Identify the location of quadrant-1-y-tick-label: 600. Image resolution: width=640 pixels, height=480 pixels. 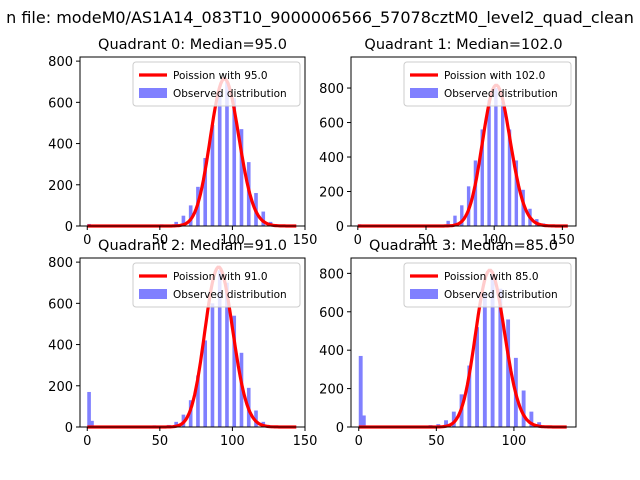
(331, 124).